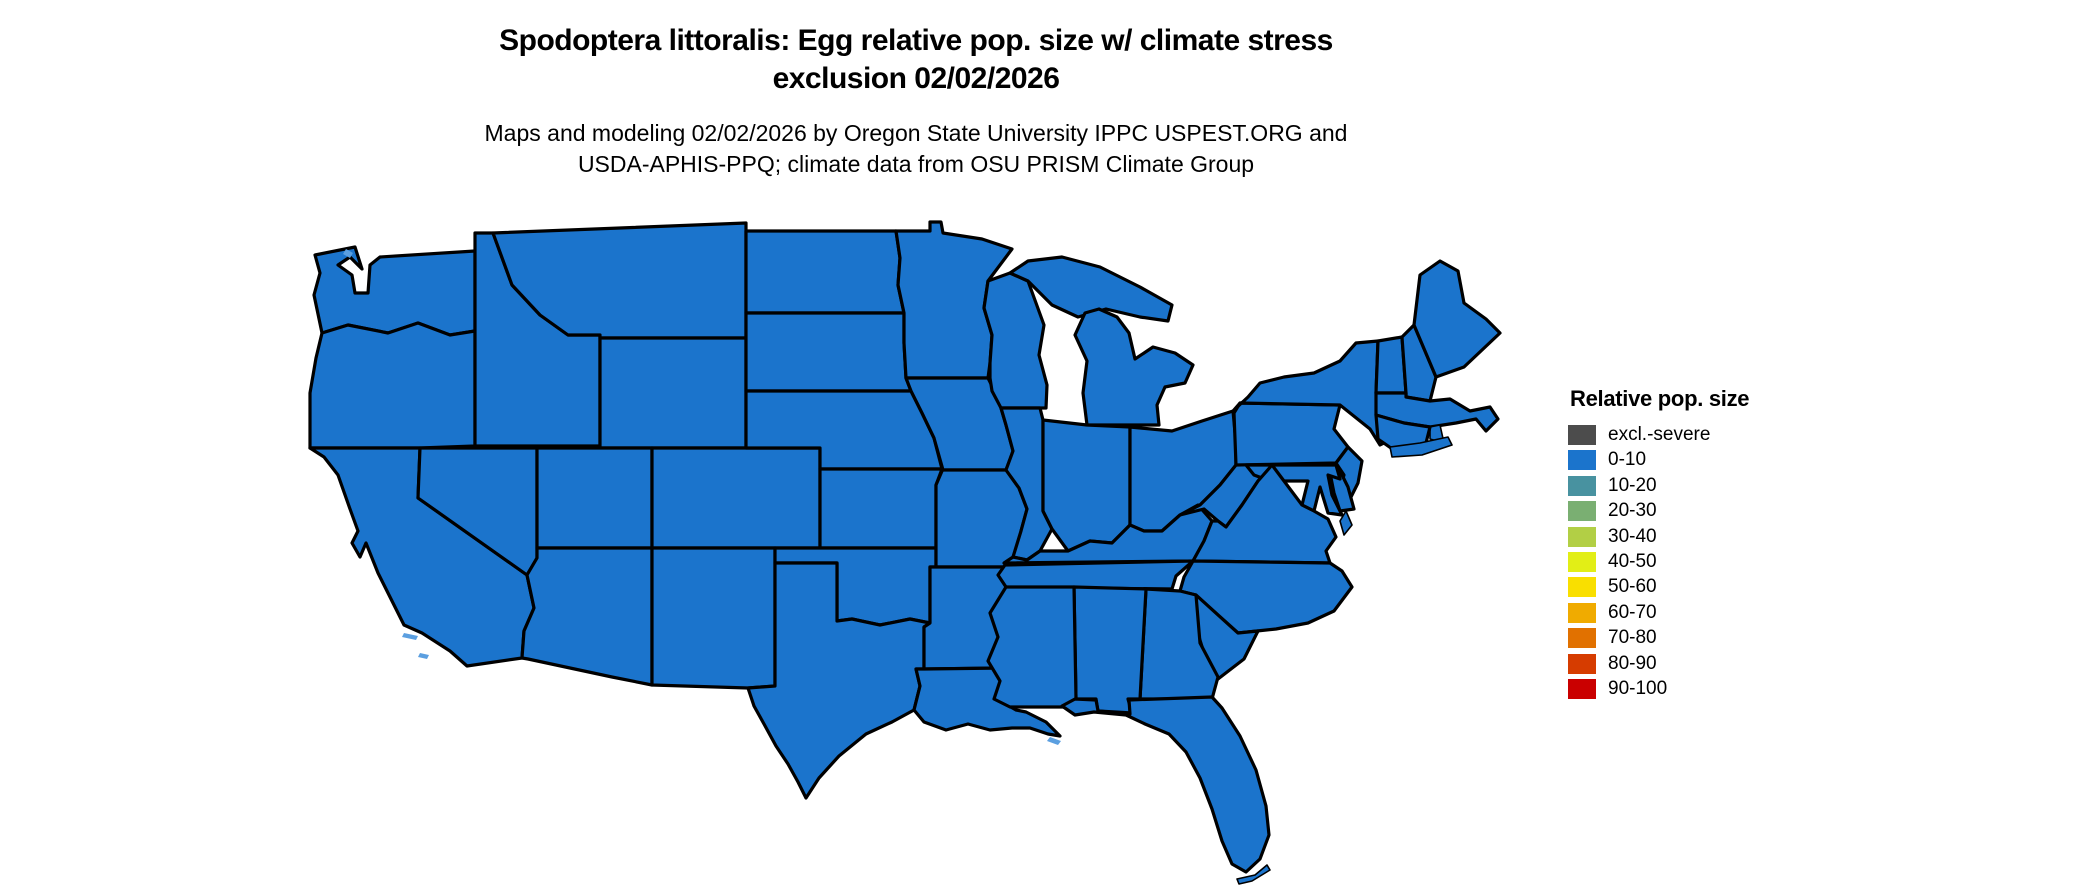  What do you see at coordinates (1698, 638) in the screenshot?
I see `legend-item: 70-80` at bounding box center [1698, 638].